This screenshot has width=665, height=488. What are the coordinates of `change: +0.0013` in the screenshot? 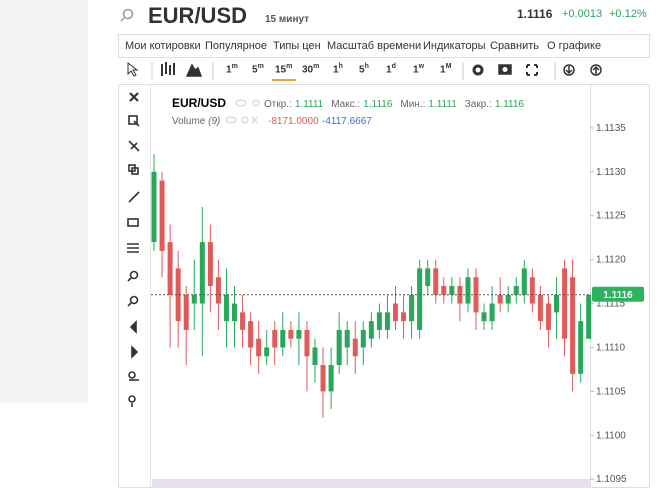 It's located at (582, 14).